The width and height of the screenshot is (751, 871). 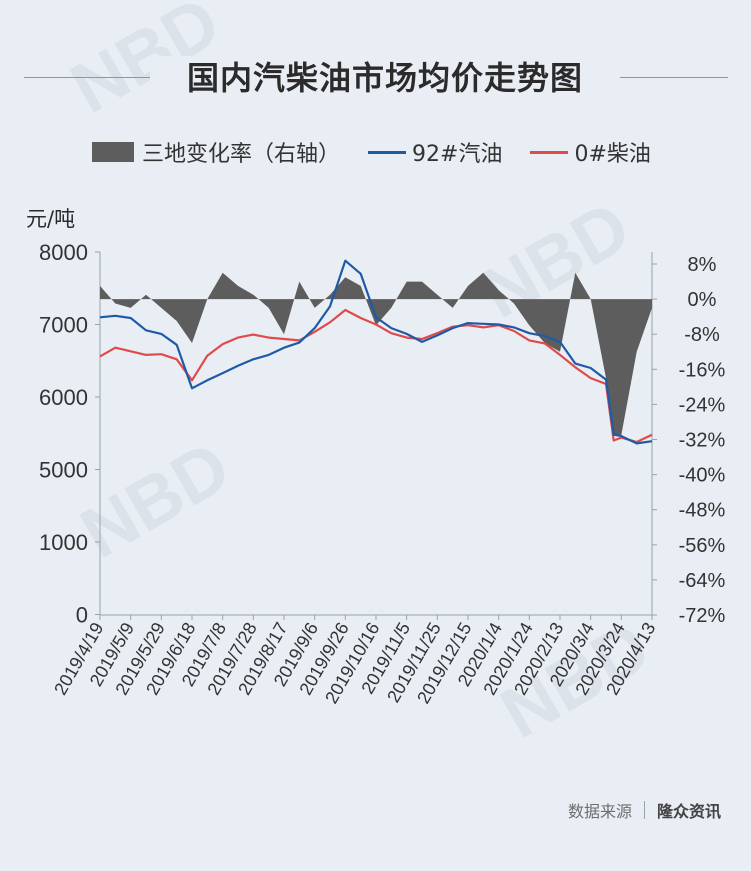 I want to click on chart-title: 国内汽柴油市场均价走势图, so click(x=385, y=78).